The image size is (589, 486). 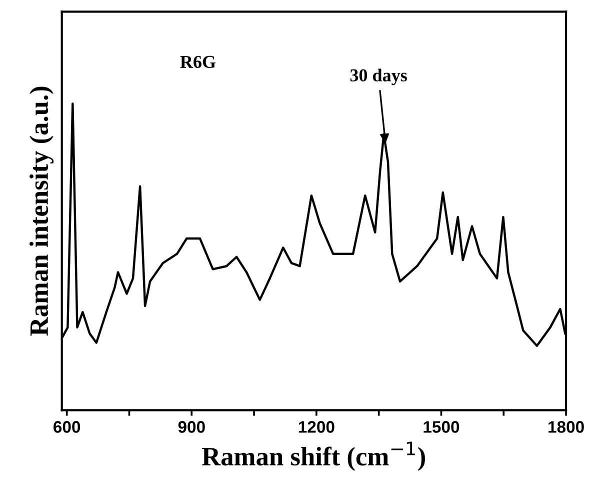 I want to click on annotation: 30 days, so click(x=378, y=77).